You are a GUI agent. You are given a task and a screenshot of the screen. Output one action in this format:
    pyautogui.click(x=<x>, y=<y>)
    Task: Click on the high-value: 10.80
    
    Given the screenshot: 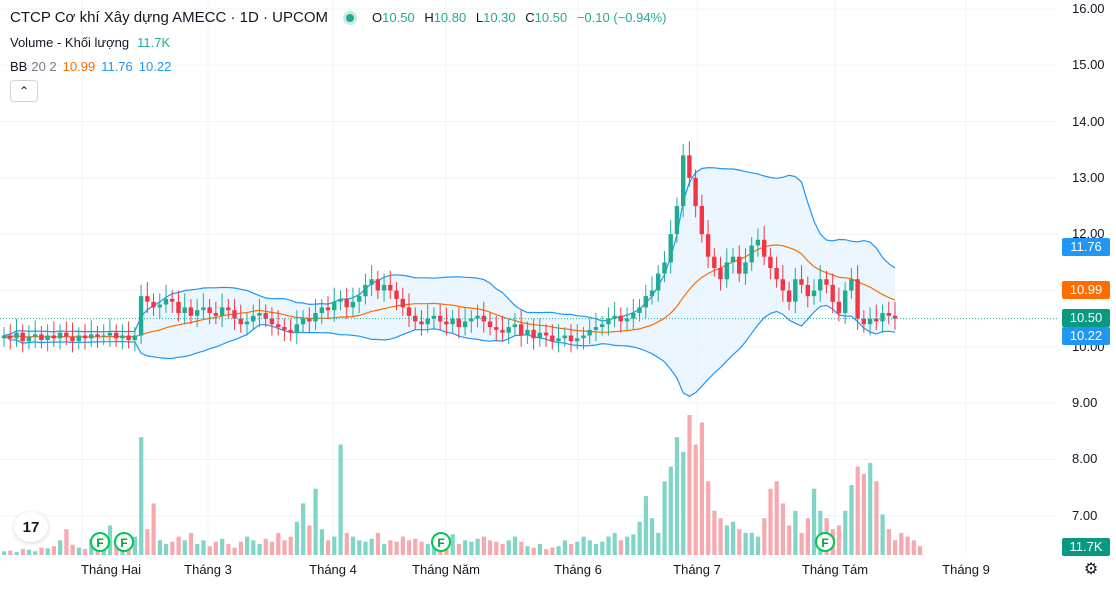 What is the action you would take?
    pyautogui.click(x=450, y=17)
    